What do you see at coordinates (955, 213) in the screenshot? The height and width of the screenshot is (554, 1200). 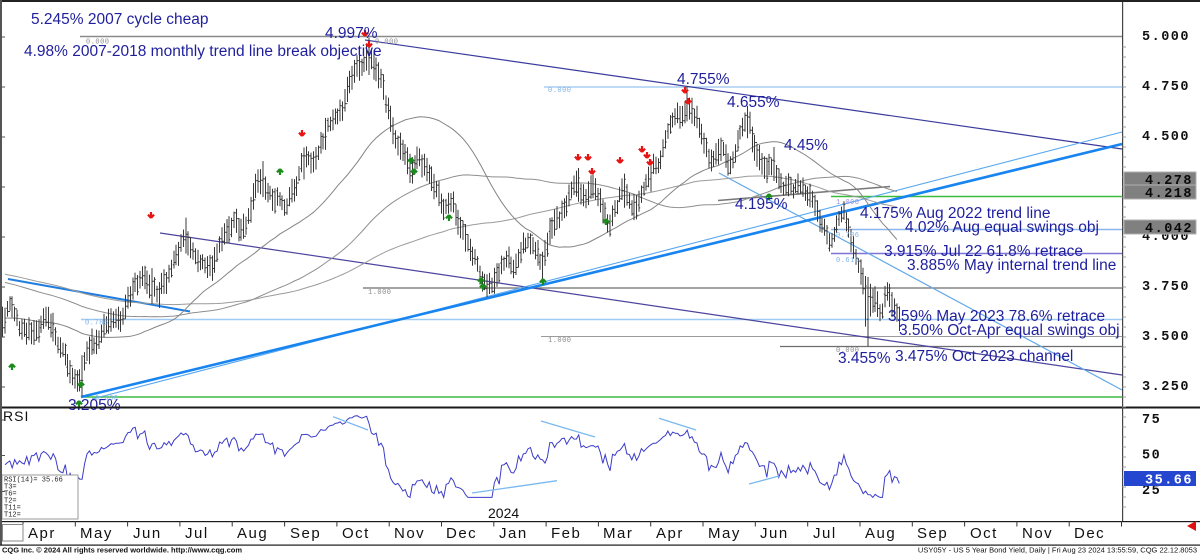 I see `svg-text: 4.175% Aug 2022 trend line` at bounding box center [955, 213].